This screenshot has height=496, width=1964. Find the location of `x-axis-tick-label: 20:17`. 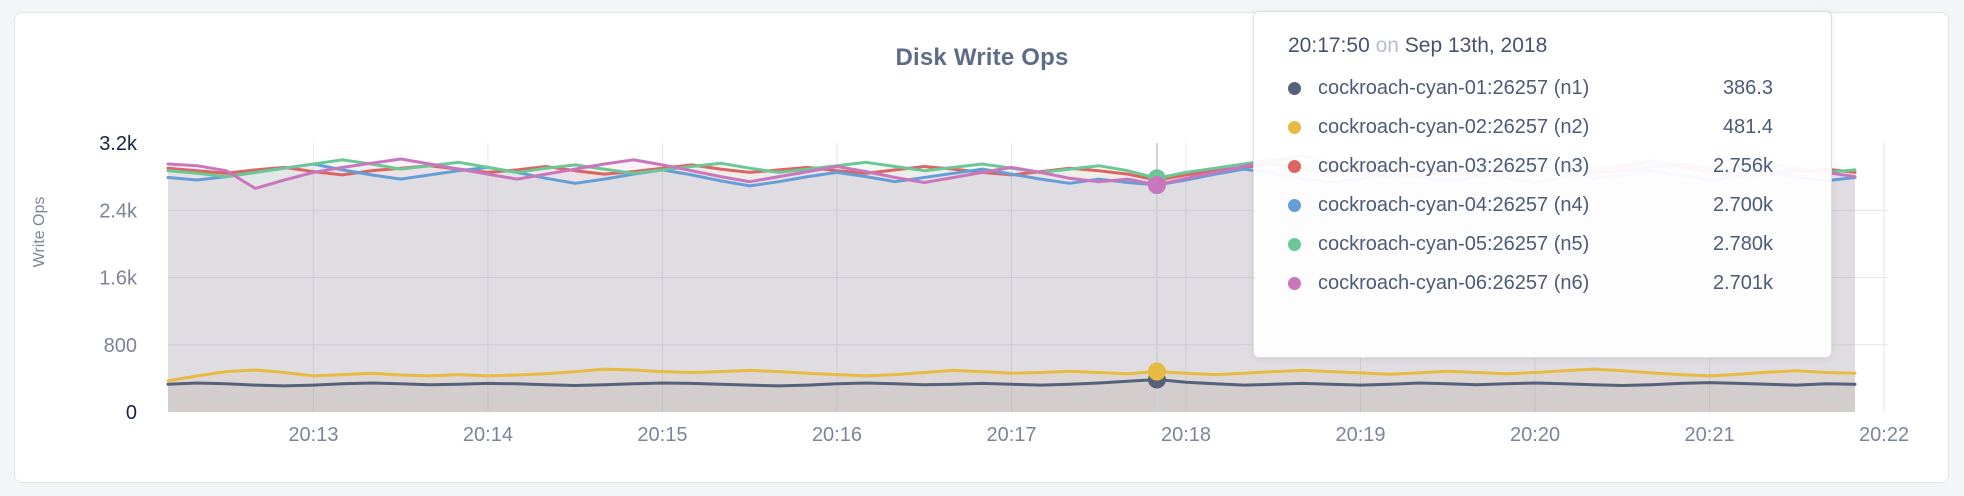

x-axis-tick-label: 20:17 is located at coordinates (1011, 435).